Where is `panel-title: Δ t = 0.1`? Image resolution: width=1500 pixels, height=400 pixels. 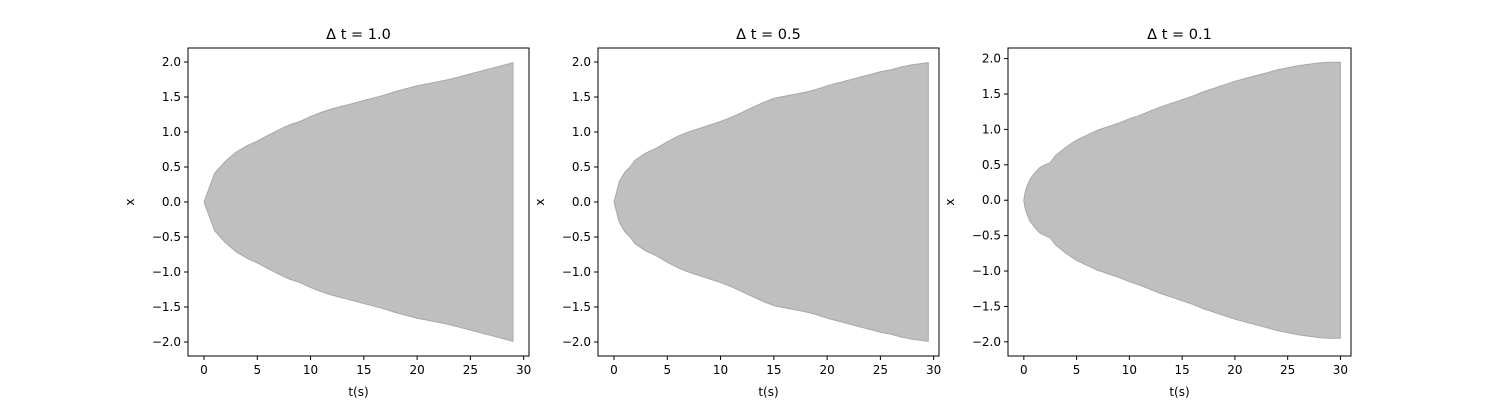
panel-title: Δ t = 0.1 is located at coordinates (1179, 35).